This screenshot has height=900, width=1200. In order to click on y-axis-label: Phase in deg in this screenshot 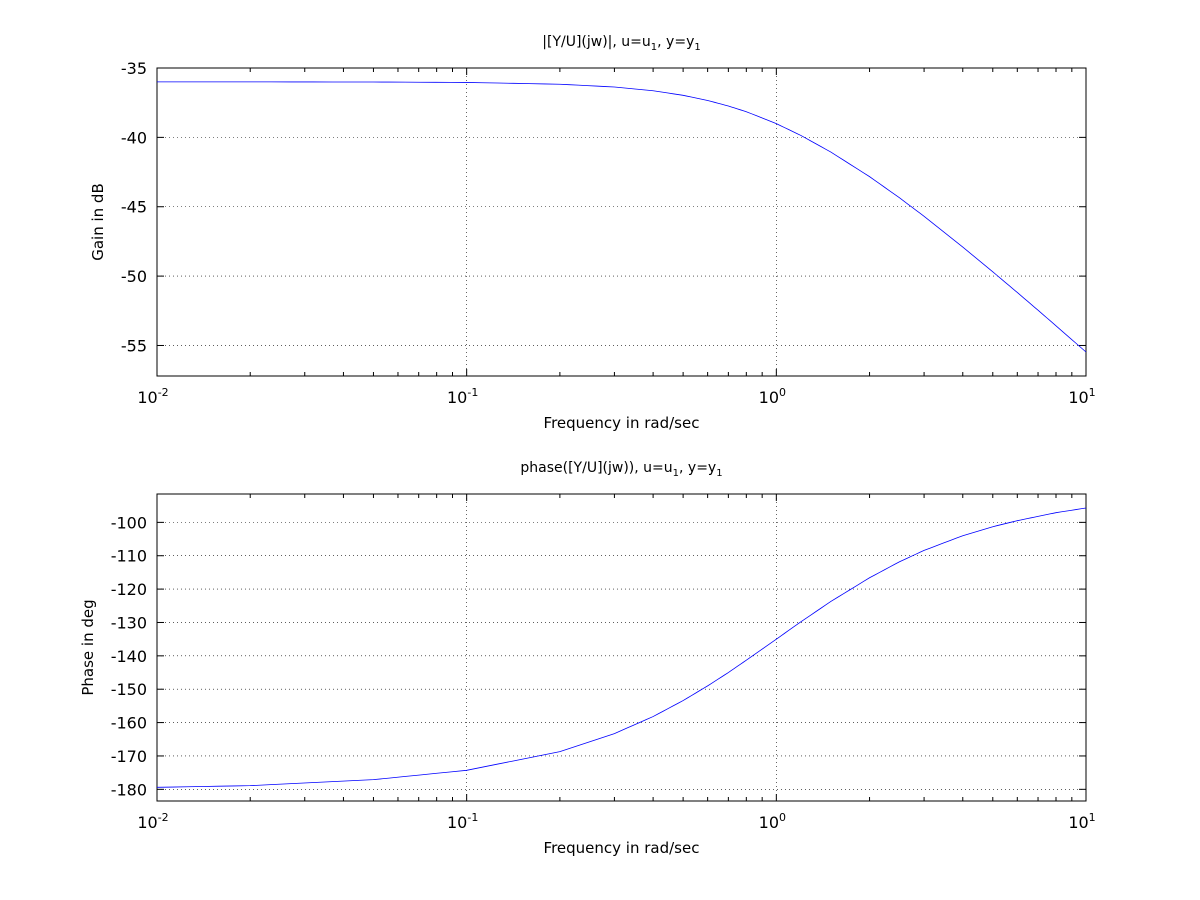, I will do `click(88, 647)`.